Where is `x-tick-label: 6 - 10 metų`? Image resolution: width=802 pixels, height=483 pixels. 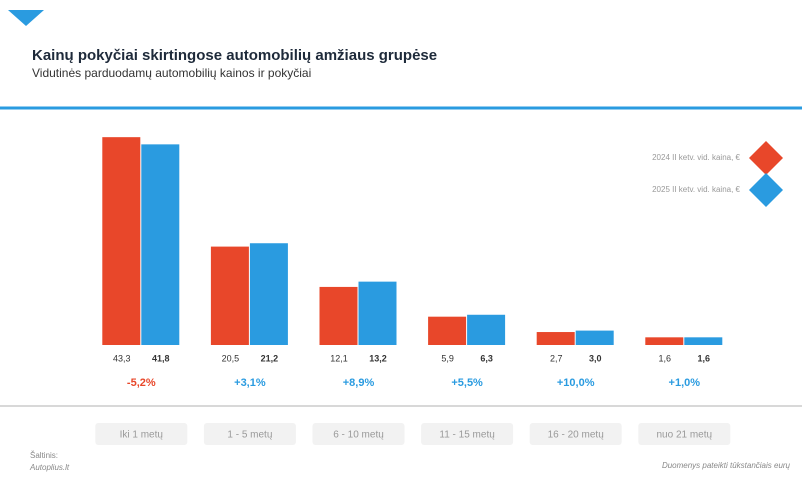
x-tick-label: 6 - 10 metų is located at coordinates (358, 435).